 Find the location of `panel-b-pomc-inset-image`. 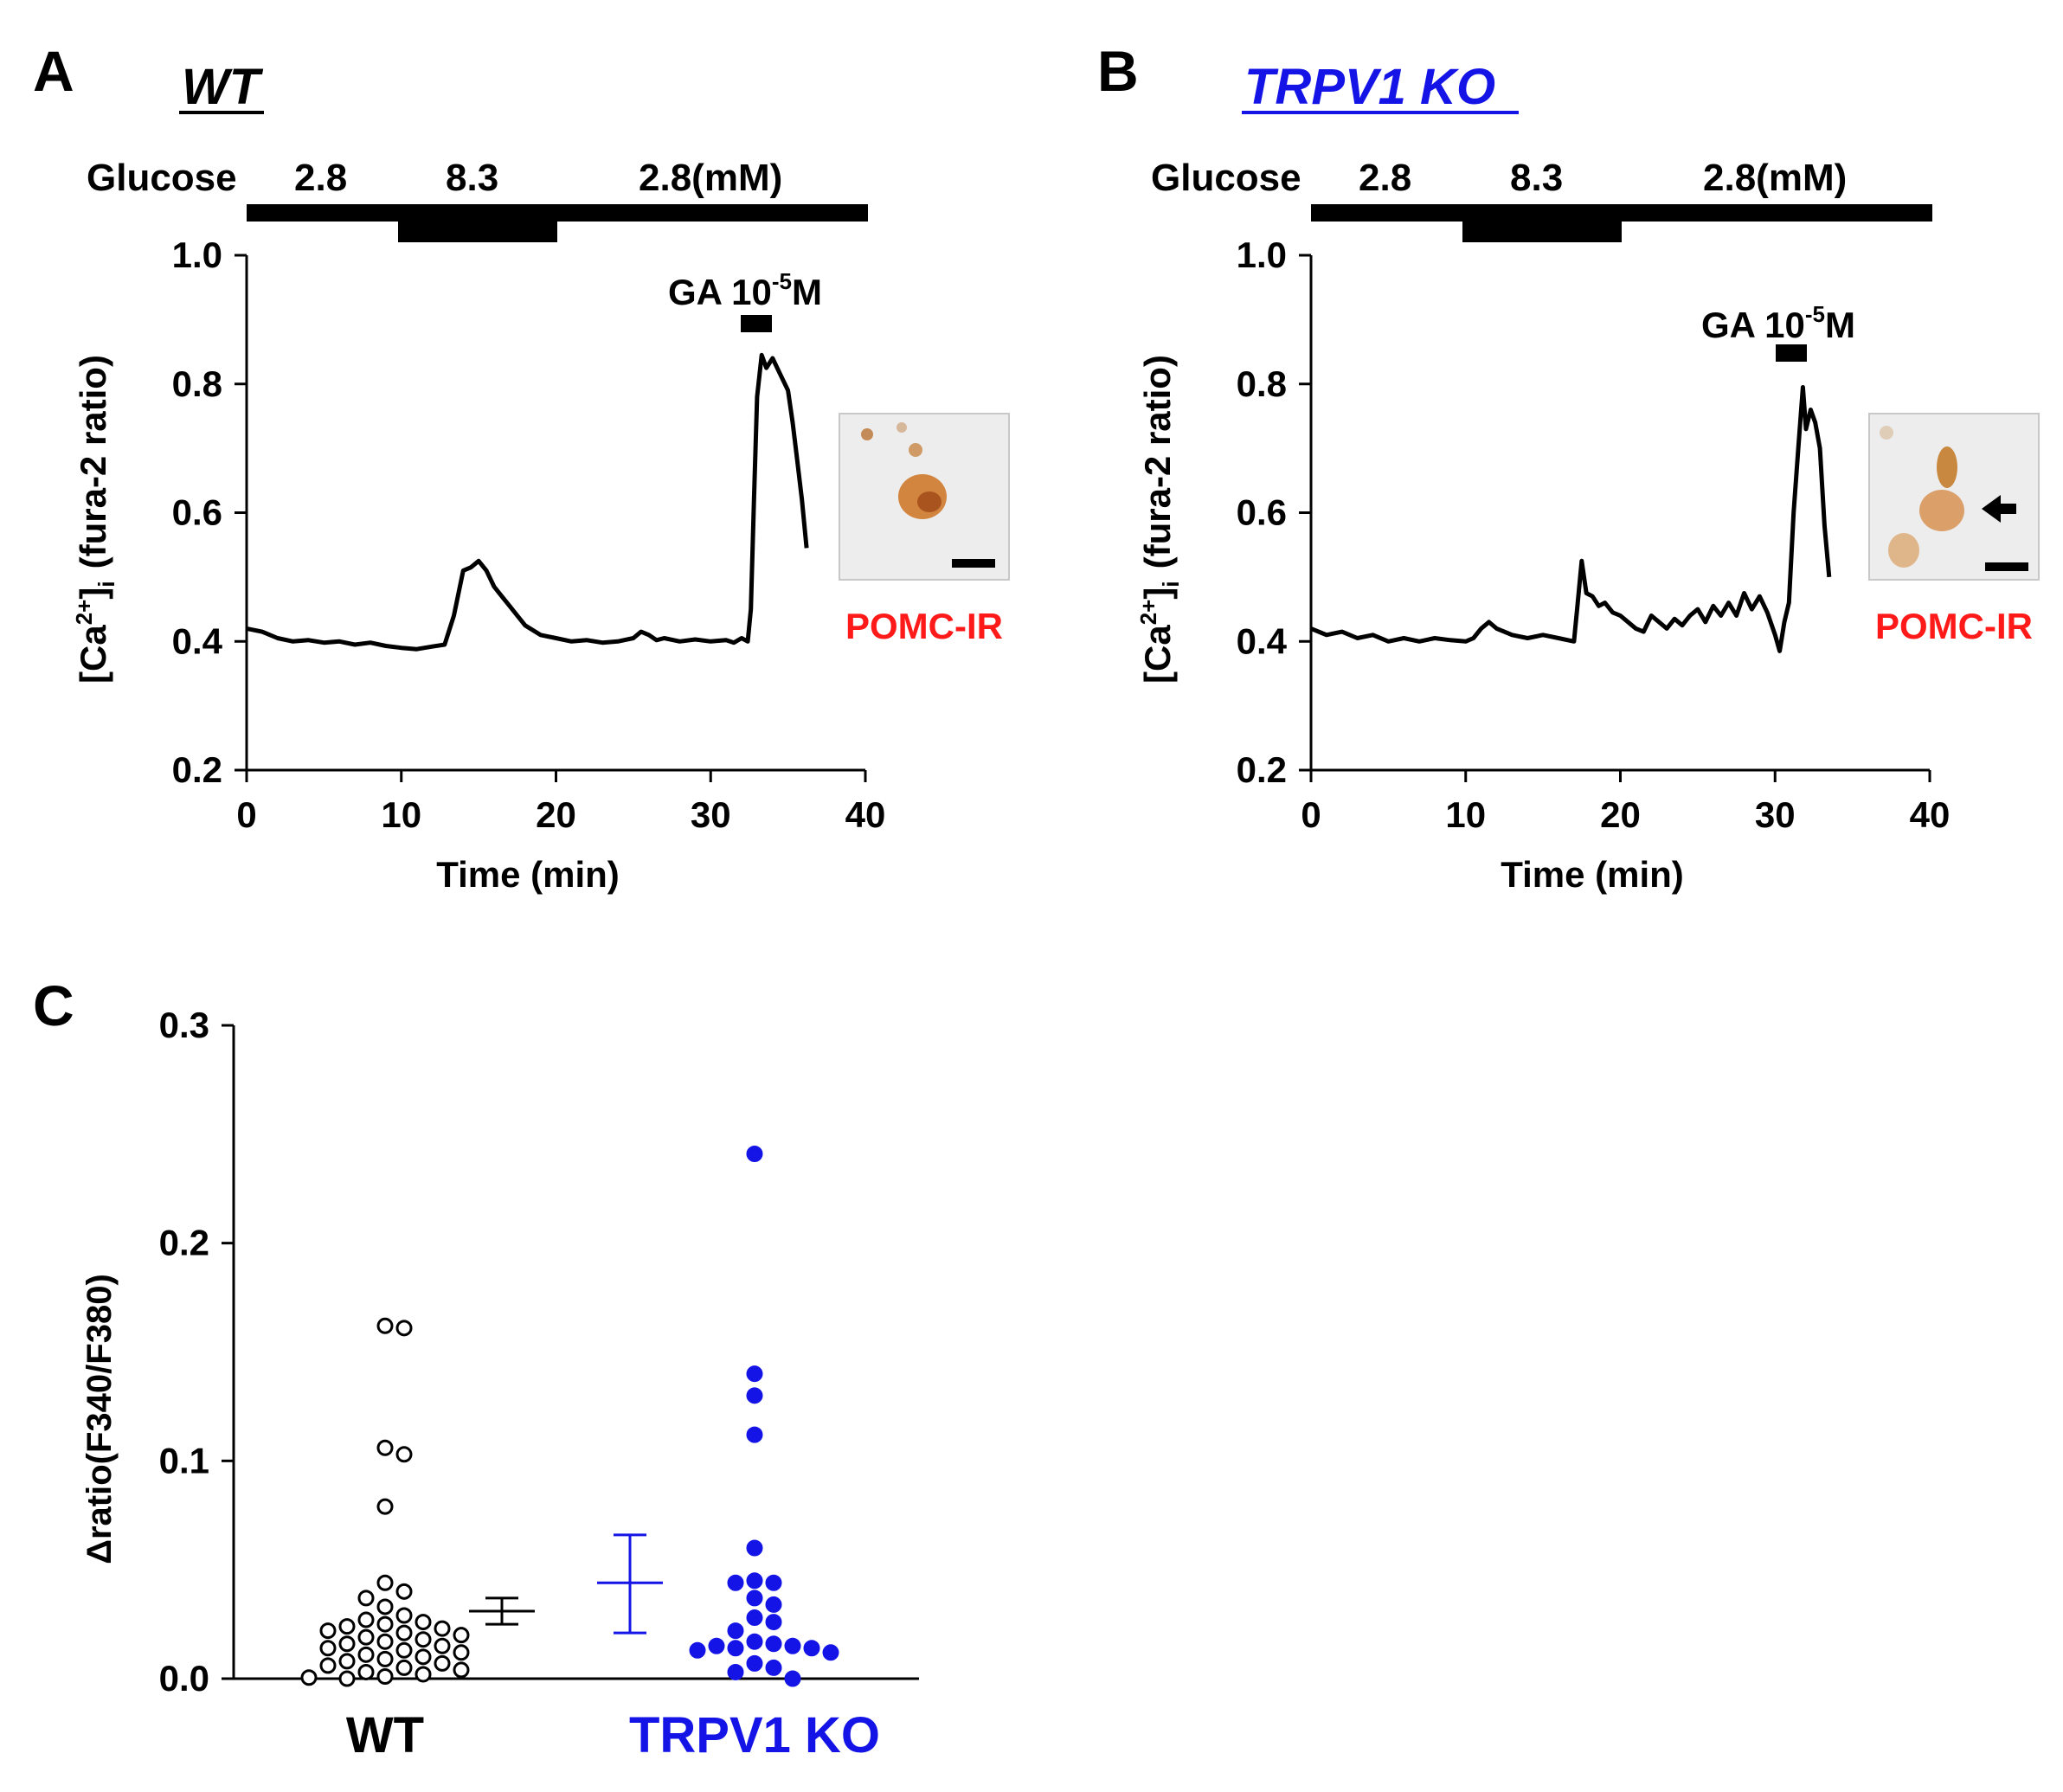

panel-b-pomc-inset-image is located at coordinates (1954, 497).